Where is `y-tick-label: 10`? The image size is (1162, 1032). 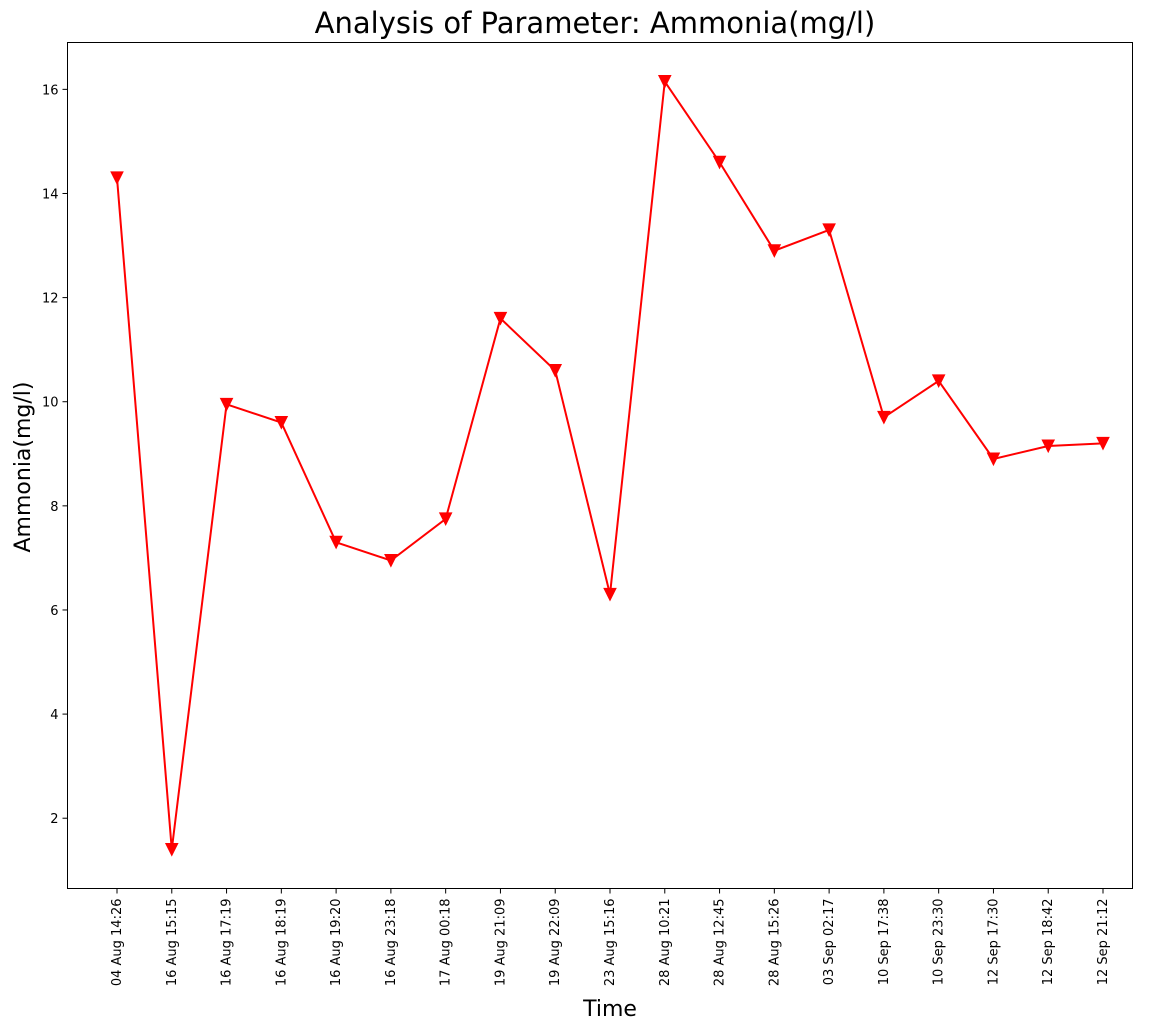
y-tick-label: 10 is located at coordinates (50, 403).